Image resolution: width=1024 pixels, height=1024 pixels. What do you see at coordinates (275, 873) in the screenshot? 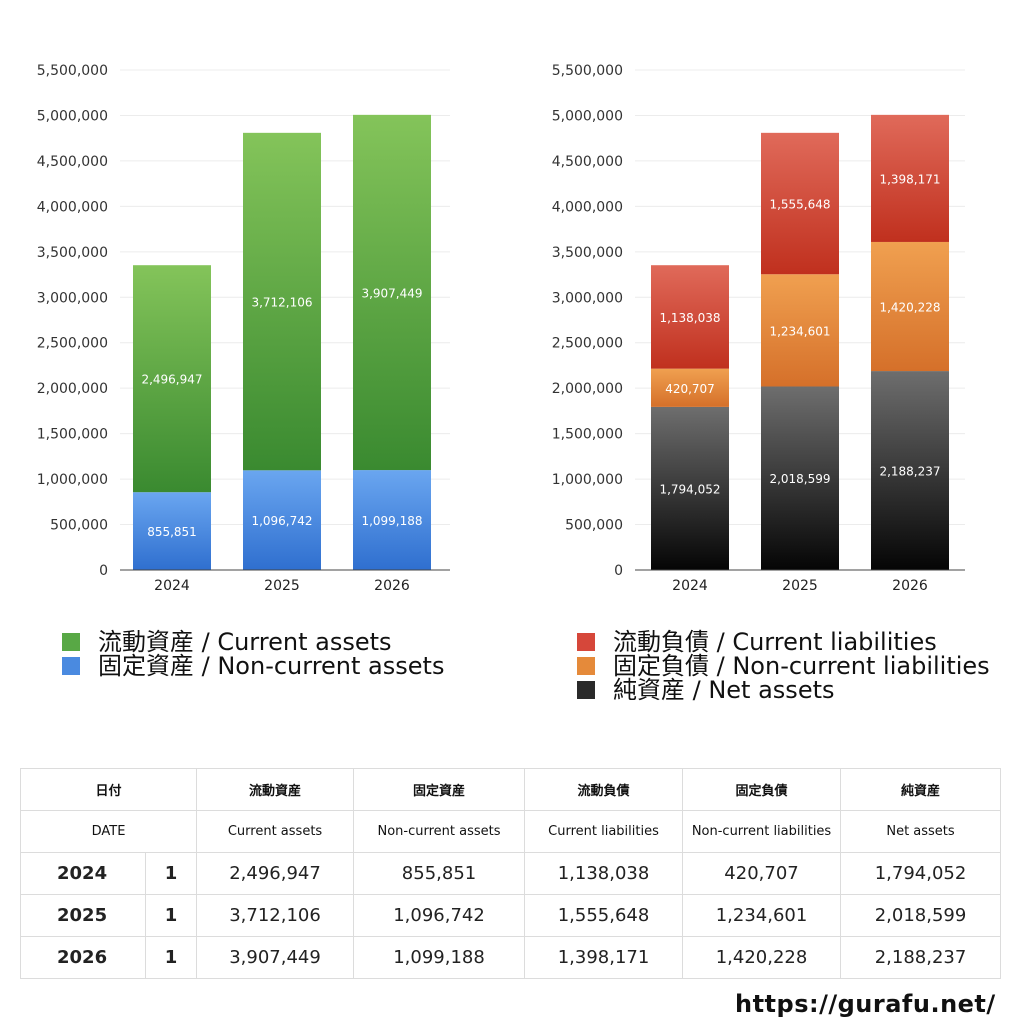
I see `cell-current-assets: 2,496,947` at bounding box center [275, 873].